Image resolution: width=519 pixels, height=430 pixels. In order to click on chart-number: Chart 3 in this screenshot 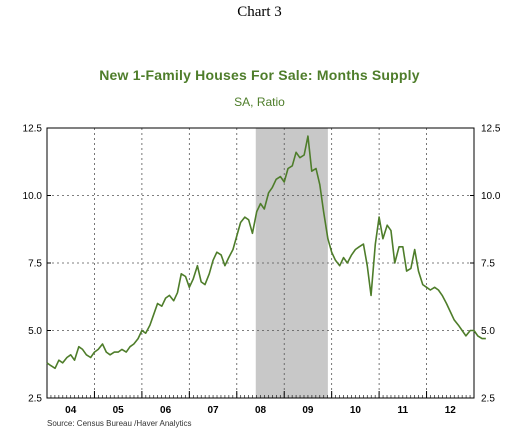, I will do `click(259, 12)`.